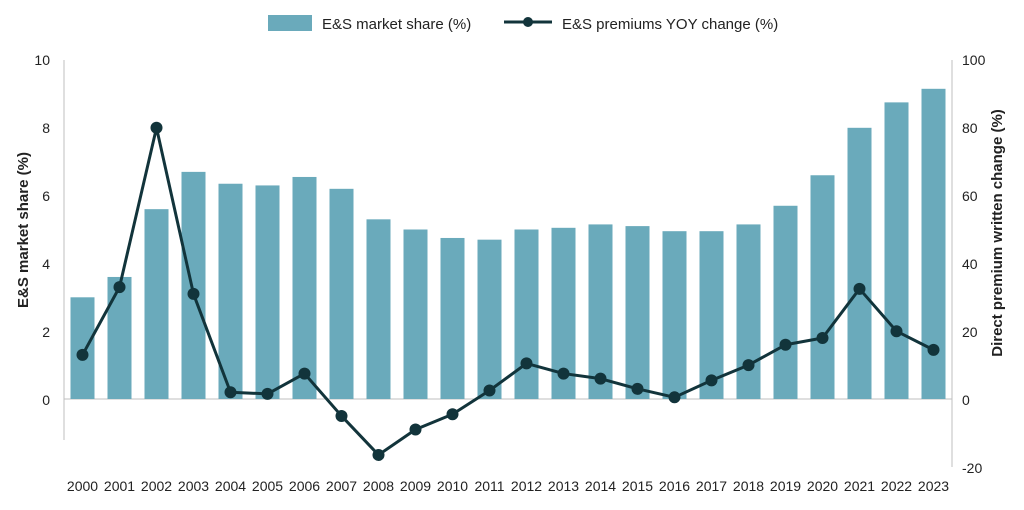 The image size is (1024, 510). I want to click on line-point-2013, so click(563, 373).